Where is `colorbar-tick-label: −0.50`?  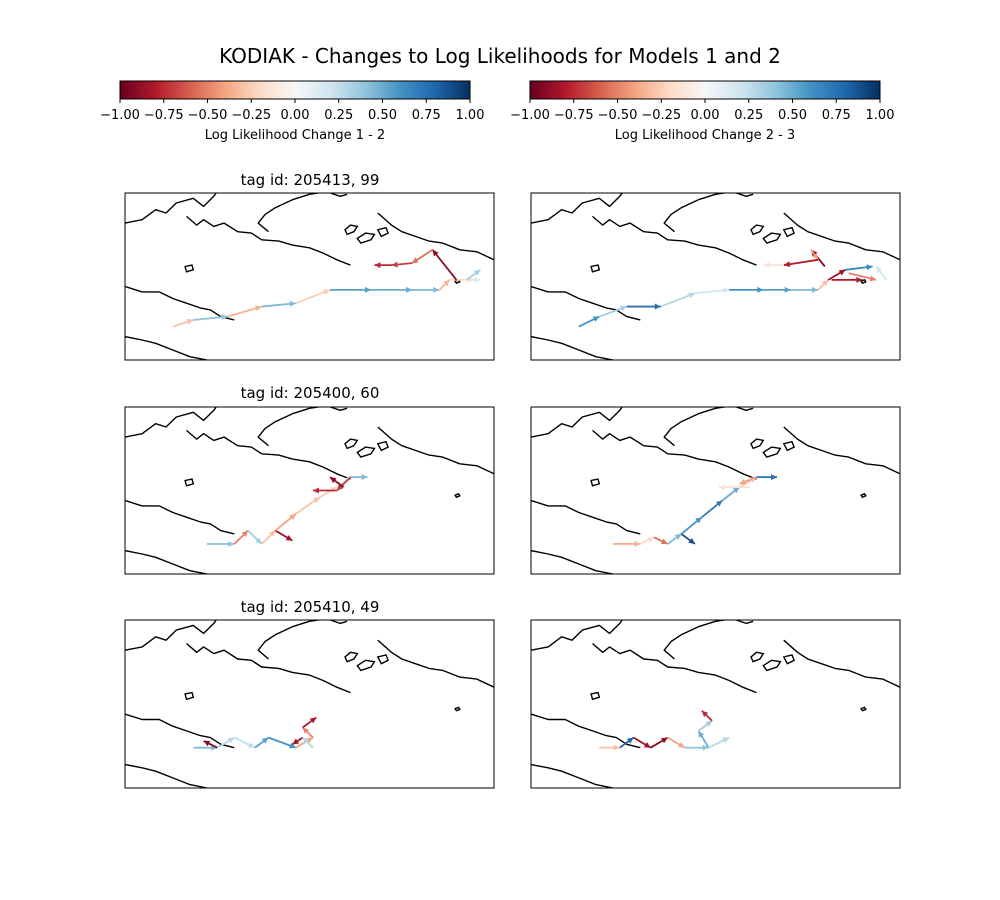
colorbar-tick-label: −0.50 is located at coordinates (208, 115).